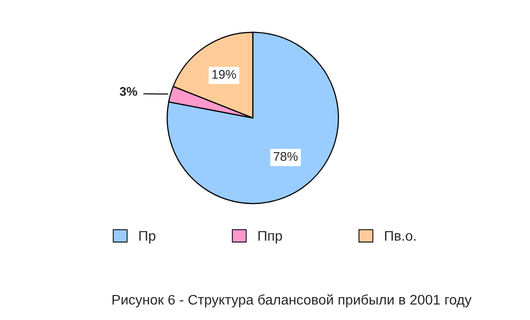 Image resolution: width=530 pixels, height=320 pixels. I want to click on legend-label: Пр, so click(147, 237).